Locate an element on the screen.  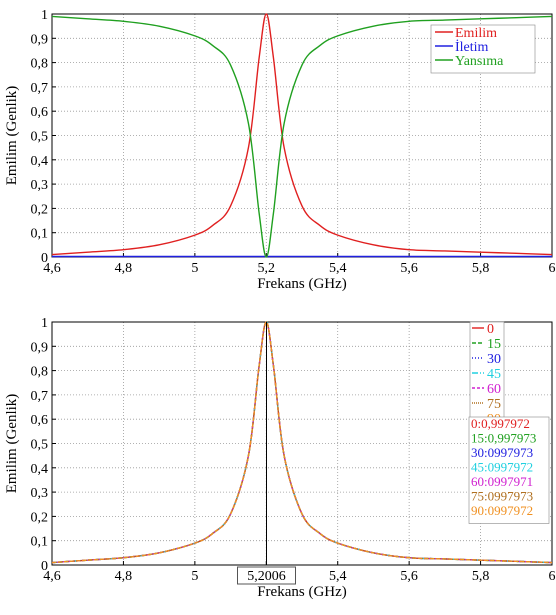
annotation-box is located at coordinates (509, 470).